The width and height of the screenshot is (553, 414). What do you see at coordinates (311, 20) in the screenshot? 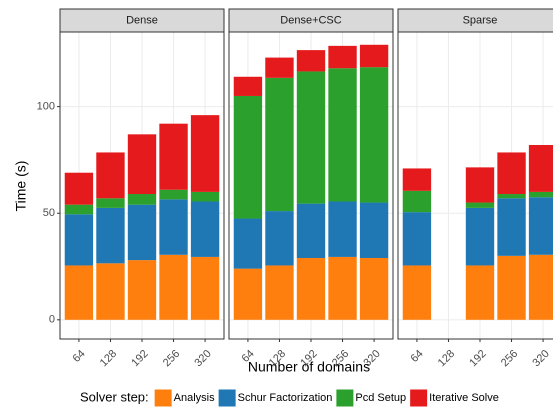
I see `facet-title: Dense+CSC` at bounding box center [311, 20].